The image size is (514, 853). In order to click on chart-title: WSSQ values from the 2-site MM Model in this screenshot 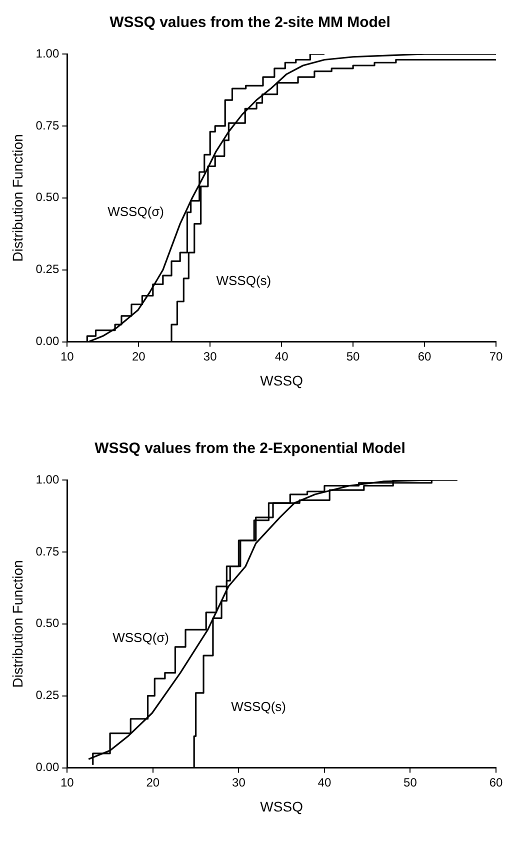, I will do `click(250, 23)`.